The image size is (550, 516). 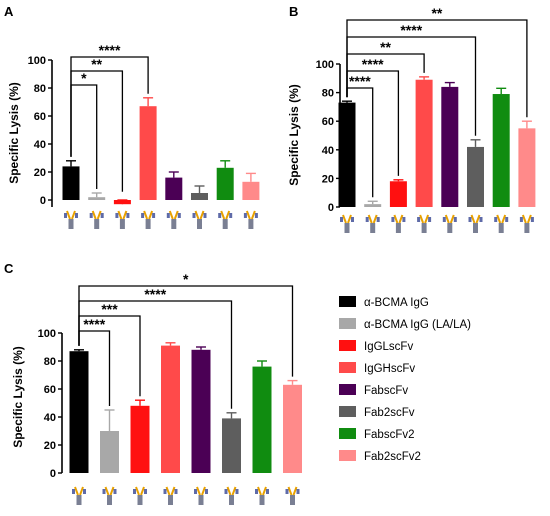 What do you see at coordinates (417, 325) in the screenshot?
I see `legend-label-1: α-BCMA IgG (LA/LA)` at bounding box center [417, 325].